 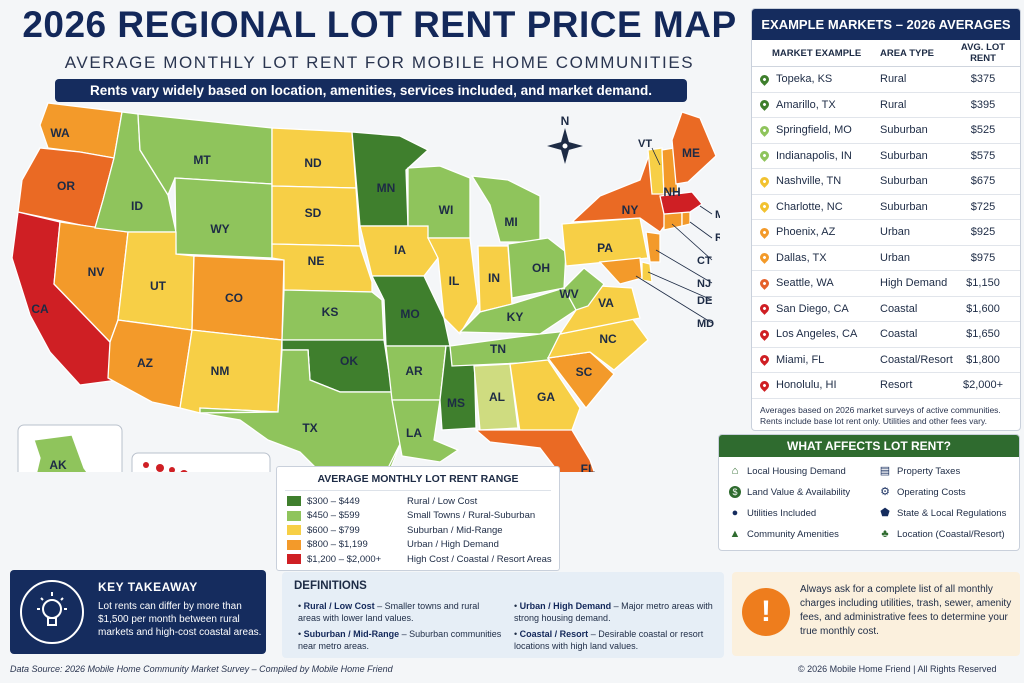 I want to click on avg-rent: $675, so click(x=983, y=181).